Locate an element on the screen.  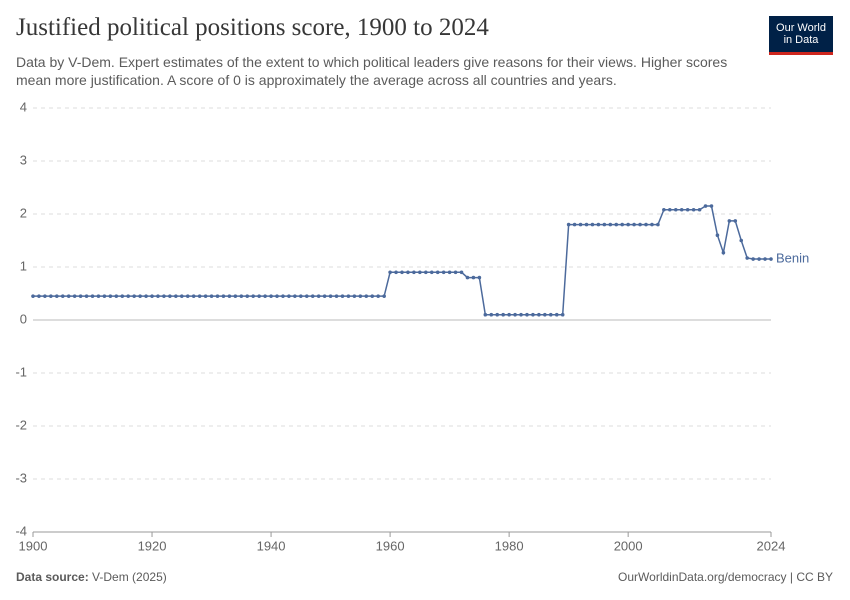
logo: Our World in Data is located at coordinates (801, 35).